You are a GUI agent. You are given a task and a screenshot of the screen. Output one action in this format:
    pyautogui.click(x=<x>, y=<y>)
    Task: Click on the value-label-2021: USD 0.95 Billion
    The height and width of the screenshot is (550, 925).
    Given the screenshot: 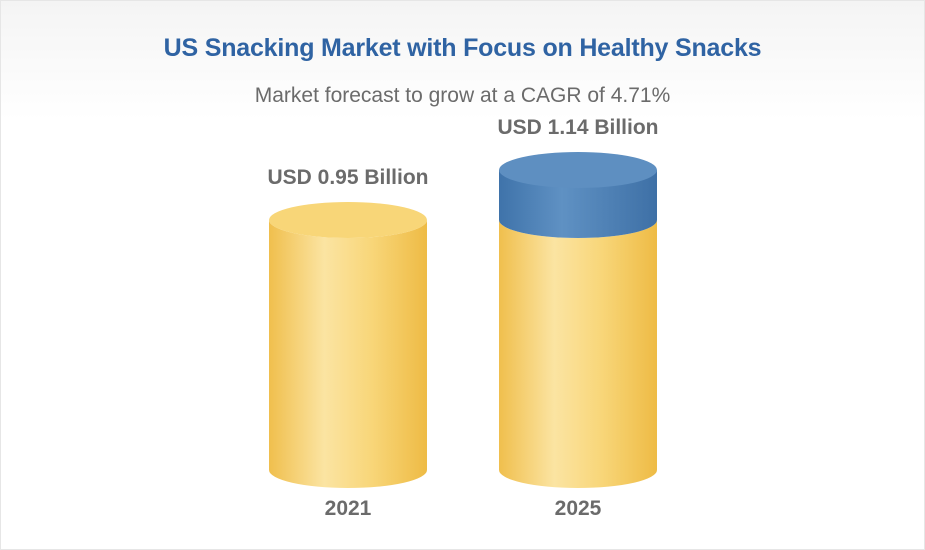 What is the action you would take?
    pyautogui.click(x=347, y=177)
    